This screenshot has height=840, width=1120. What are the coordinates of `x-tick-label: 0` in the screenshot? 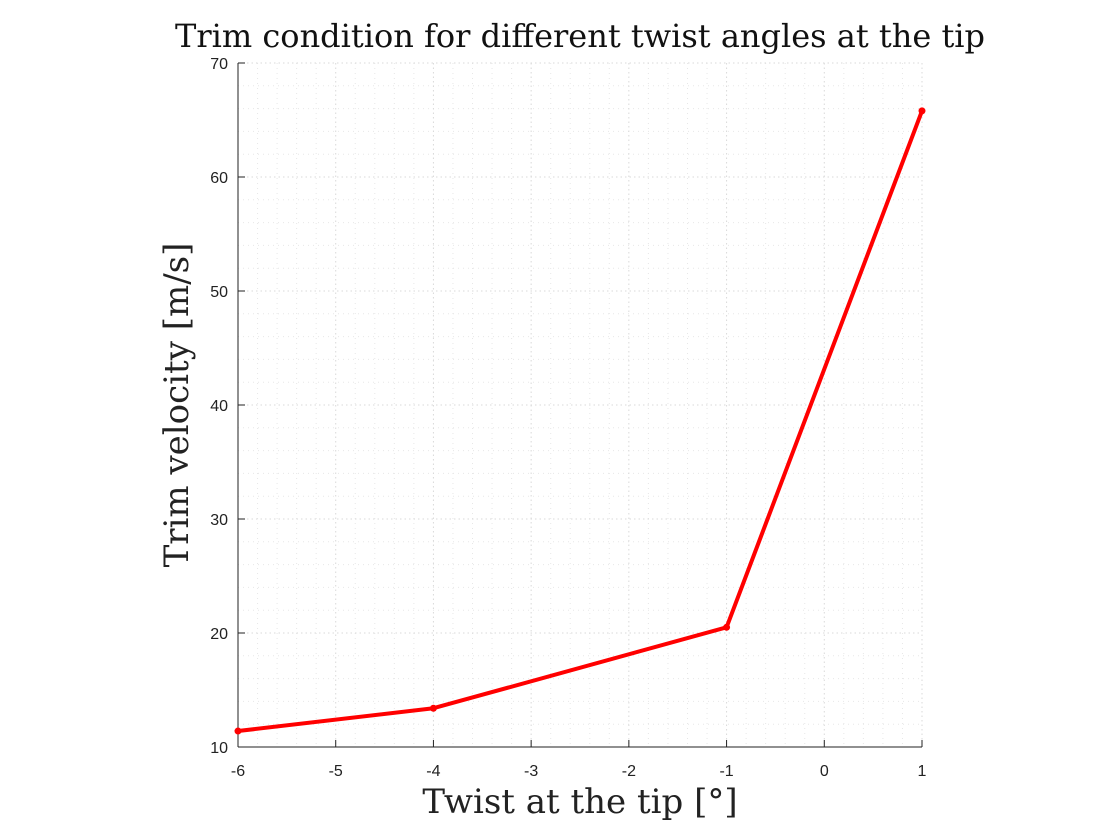 It's located at (824, 771).